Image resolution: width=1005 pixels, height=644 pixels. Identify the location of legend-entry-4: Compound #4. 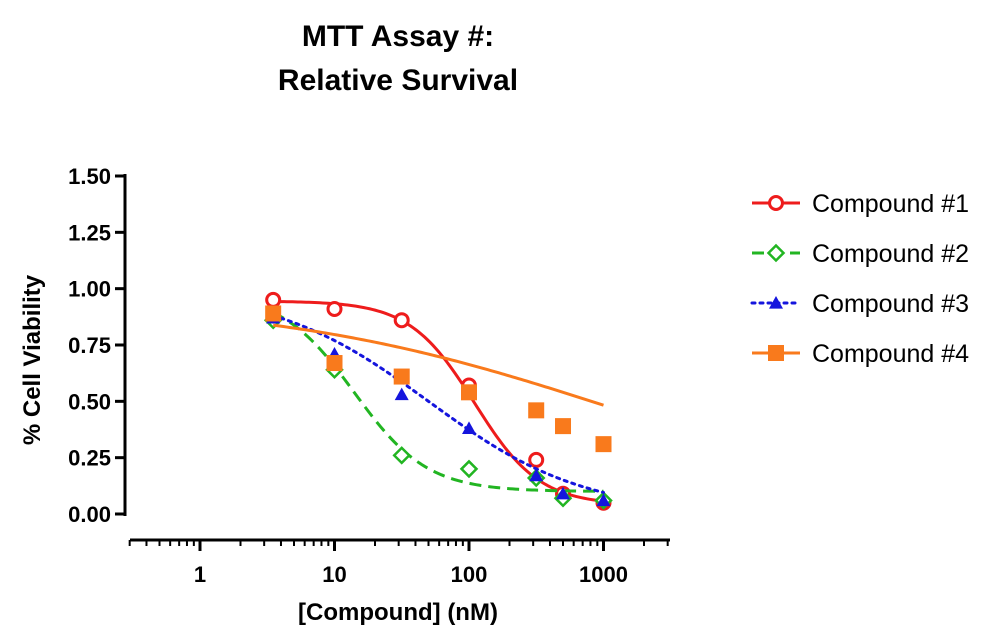
(860, 354).